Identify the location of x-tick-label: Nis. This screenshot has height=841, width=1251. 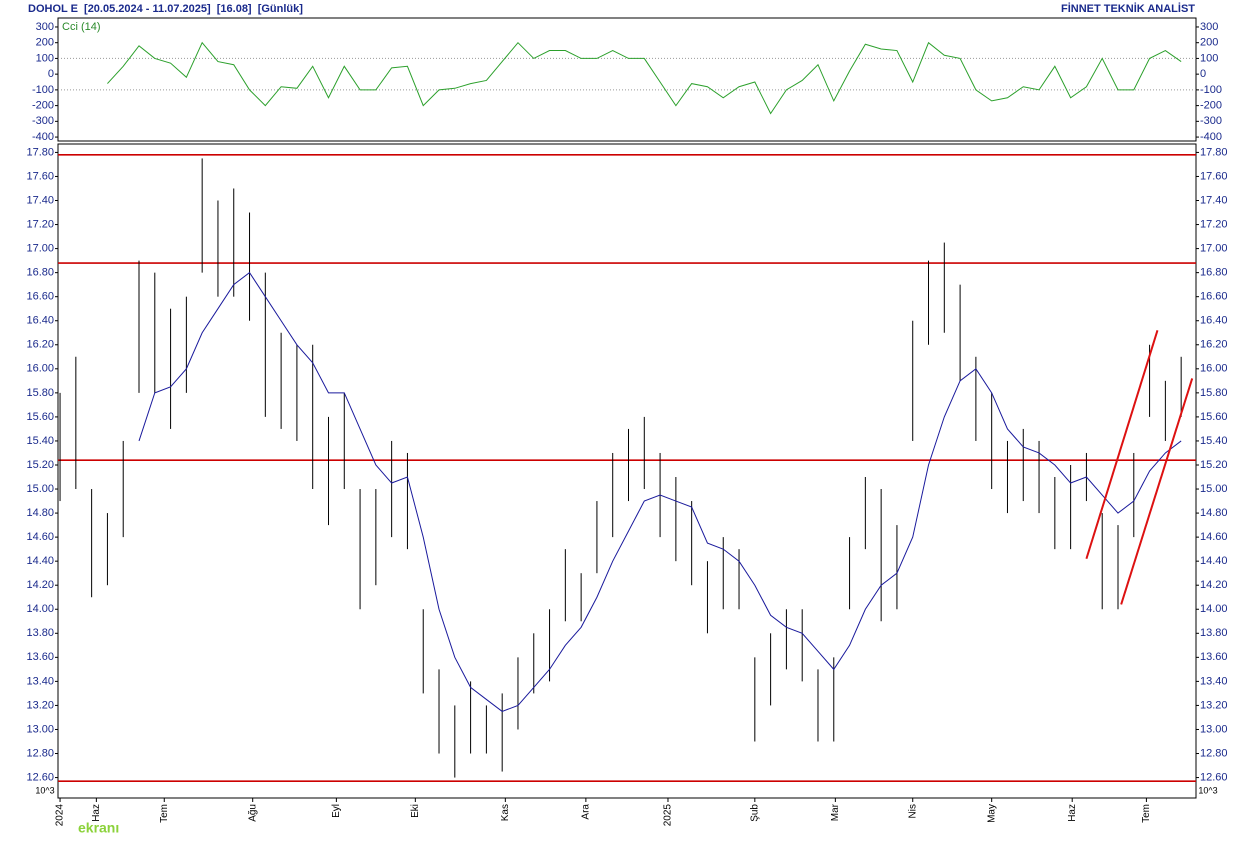
(912, 811).